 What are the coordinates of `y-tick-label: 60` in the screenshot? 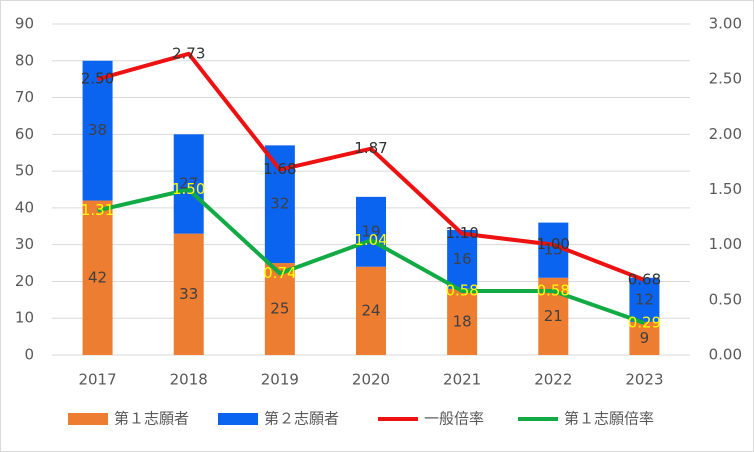 It's located at (24, 134).